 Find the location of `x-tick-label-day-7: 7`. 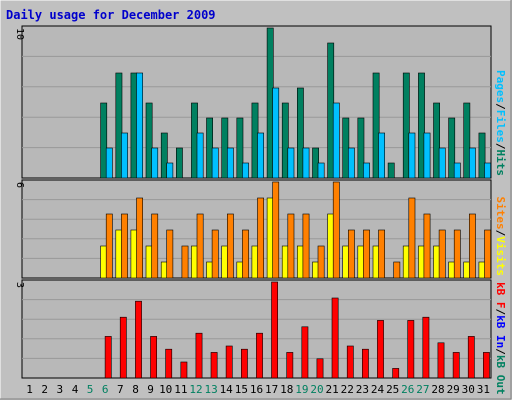

x-tick-label-day-7: 7 is located at coordinates (120, 389).